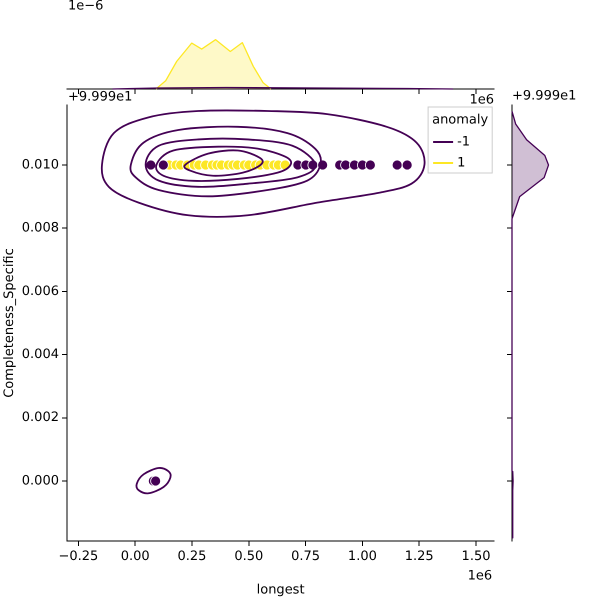 Image resolution: width=600 pixels, height=600 pixels. What do you see at coordinates (362, 556) in the screenshot?
I see `x-tick-label: 1.00` at bounding box center [362, 556].